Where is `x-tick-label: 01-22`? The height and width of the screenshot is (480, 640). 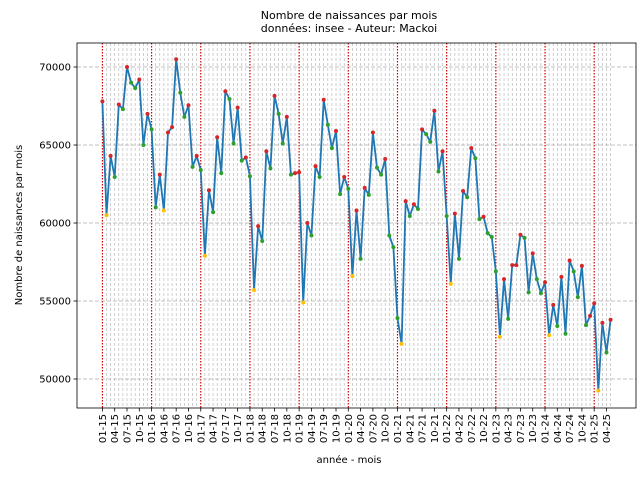 x-tick-label: 01-22 is located at coordinates (447, 428).